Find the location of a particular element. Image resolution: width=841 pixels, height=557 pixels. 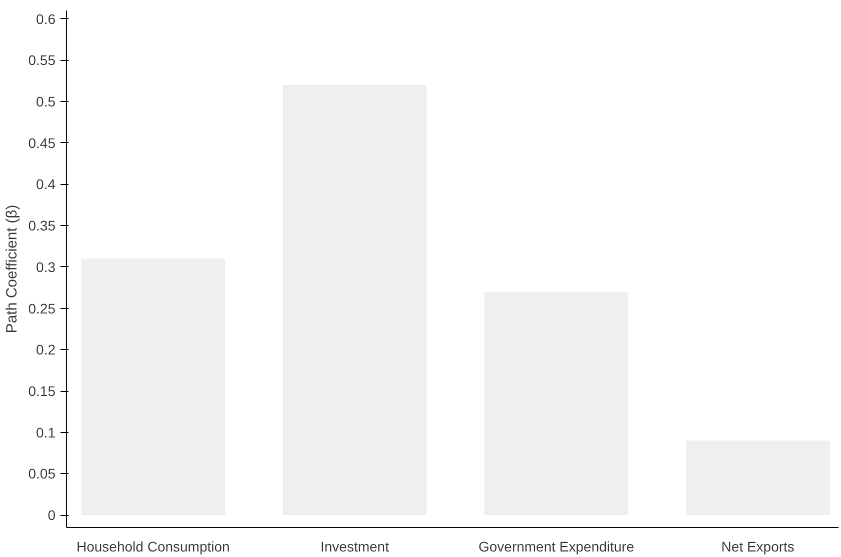

y-tick-label: 0.6 is located at coordinates (46, 18).